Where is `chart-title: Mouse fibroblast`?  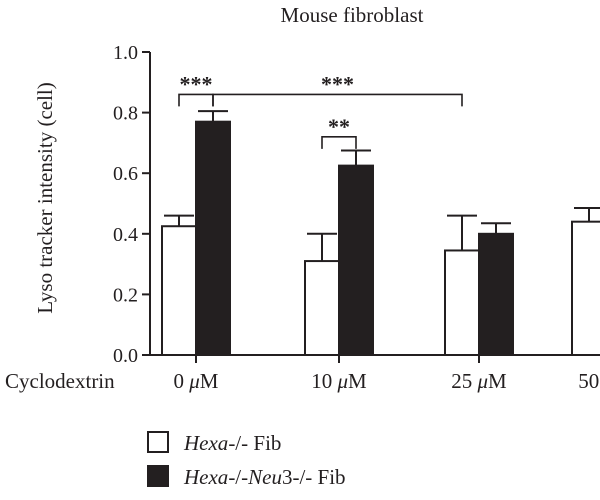 chart-title: Mouse fibroblast is located at coordinates (352, 15).